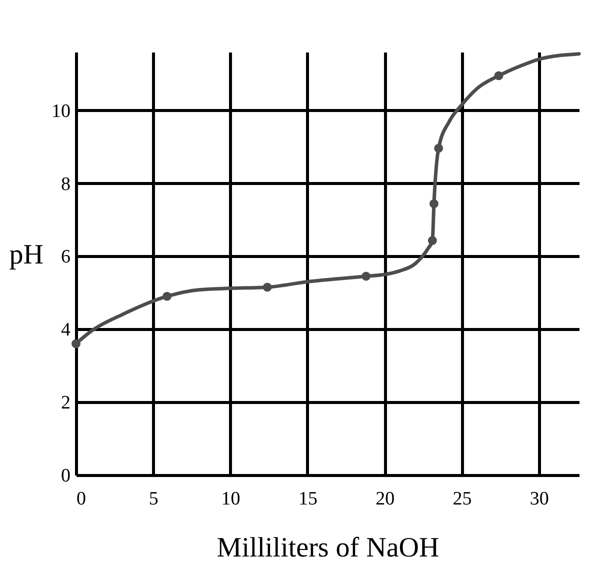 This screenshot has height=571, width=616. I want to click on x-tick-label: 0, so click(81, 499).